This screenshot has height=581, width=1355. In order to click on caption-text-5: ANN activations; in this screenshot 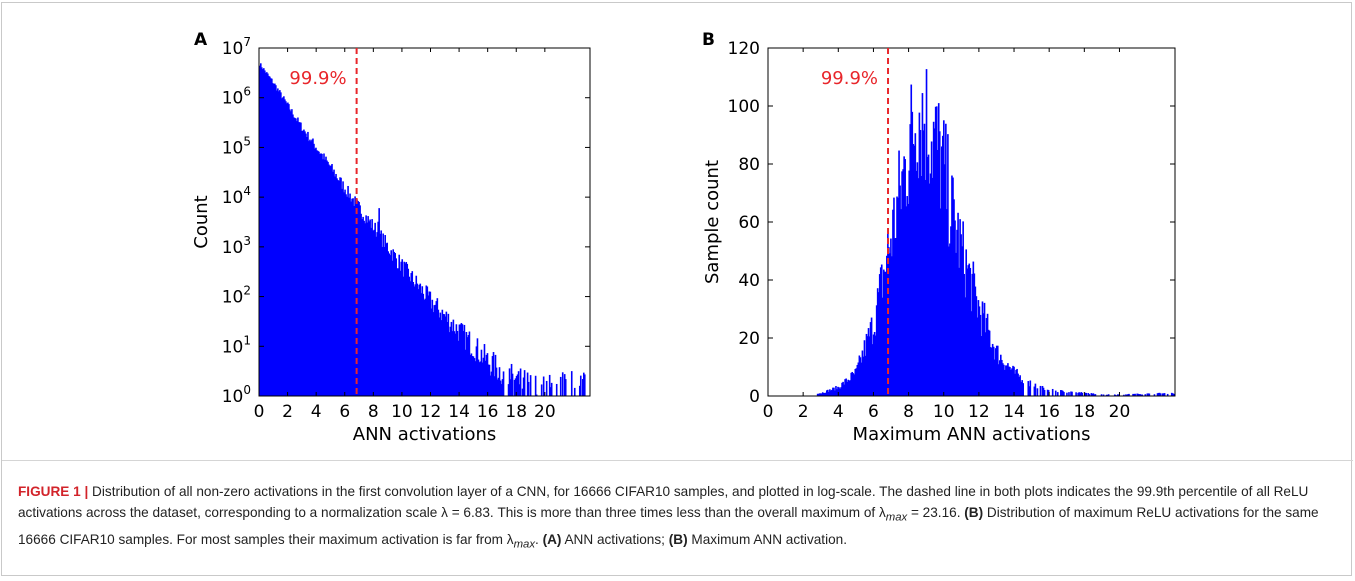, I will do `click(615, 539)`.